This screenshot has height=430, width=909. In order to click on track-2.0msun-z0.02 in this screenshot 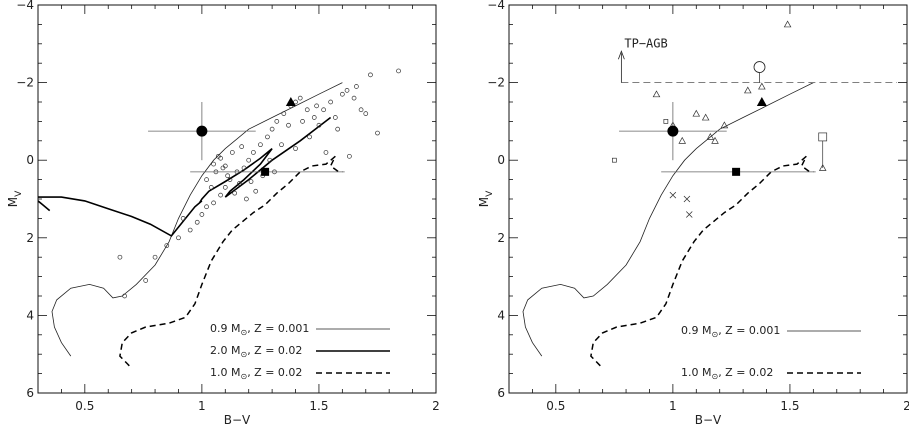, I will do `click(185, 176)`.